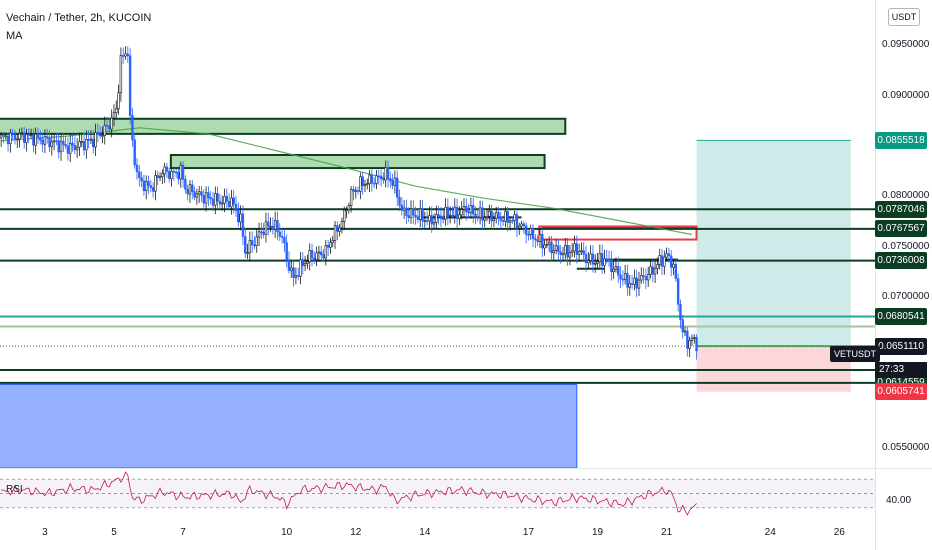  What do you see at coordinates (901, 346) in the screenshot?
I see `price-axis-label: 0.0651110` at bounding box center [901, 346].